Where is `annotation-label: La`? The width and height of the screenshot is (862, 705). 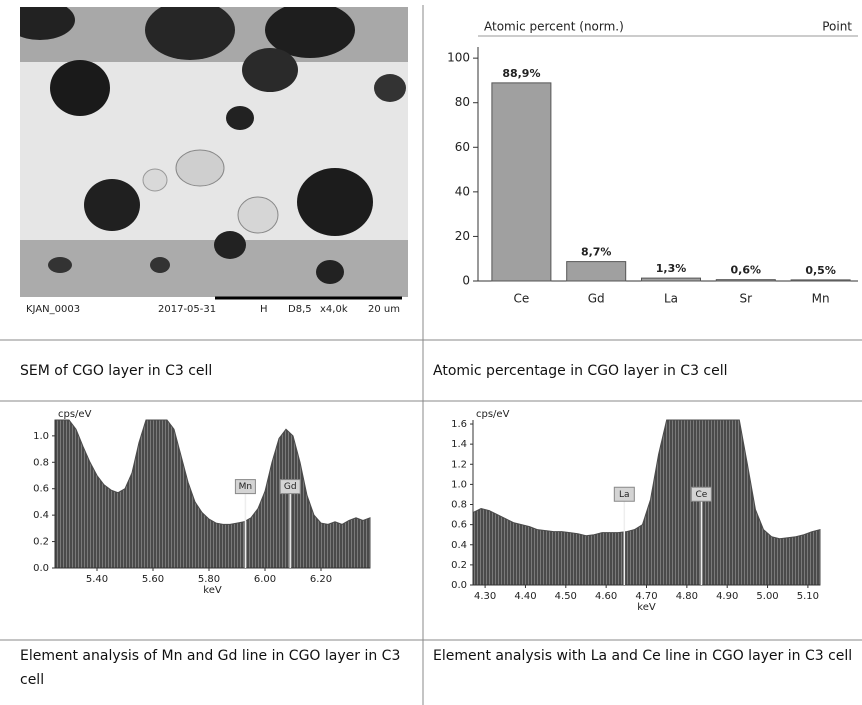
annotation-label: La is located at coordinates (624, 495).